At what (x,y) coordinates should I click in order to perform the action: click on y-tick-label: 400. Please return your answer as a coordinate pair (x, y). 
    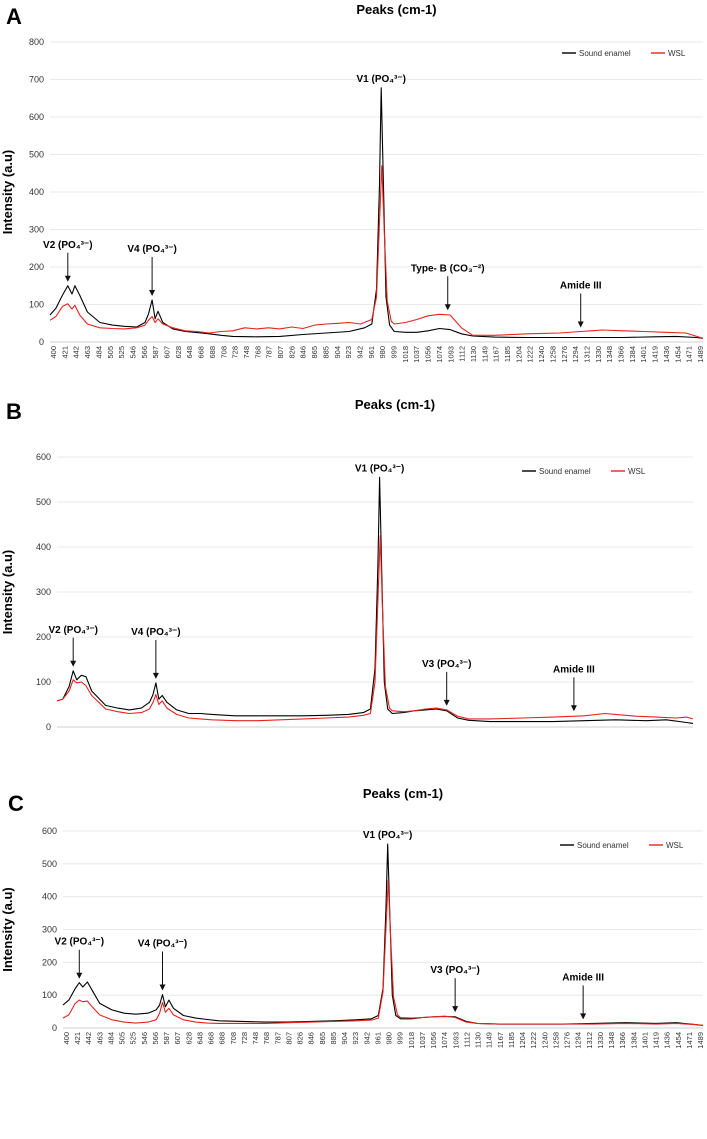
    Looking at the image, I should click on (49, 897).